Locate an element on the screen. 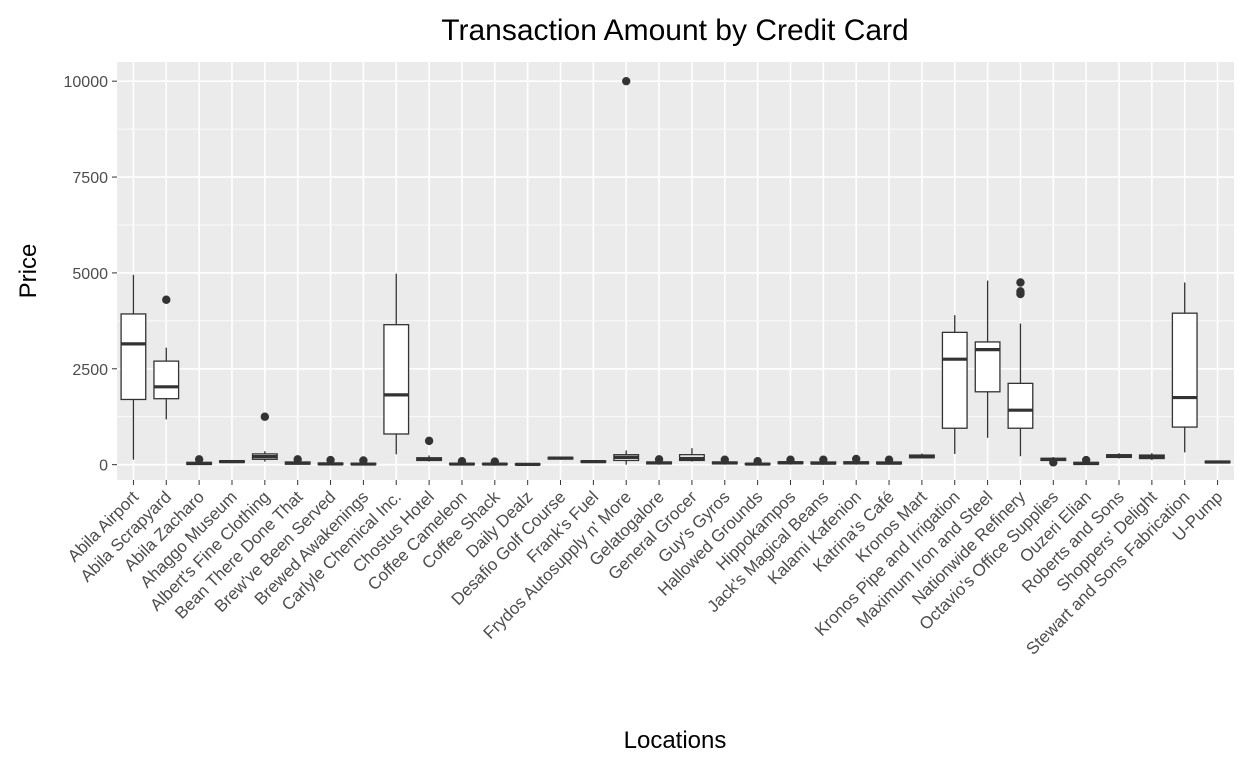  y-axis-title: Price is located at coordinates (28, 271).